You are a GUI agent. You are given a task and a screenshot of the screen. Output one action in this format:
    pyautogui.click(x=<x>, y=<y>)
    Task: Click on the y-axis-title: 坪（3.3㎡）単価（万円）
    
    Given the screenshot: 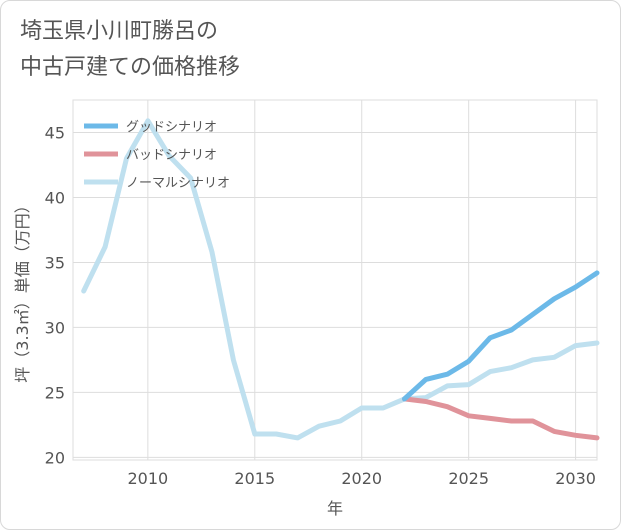 What is the action you would take?
    pyautogui.click(x=22, y=289)
    